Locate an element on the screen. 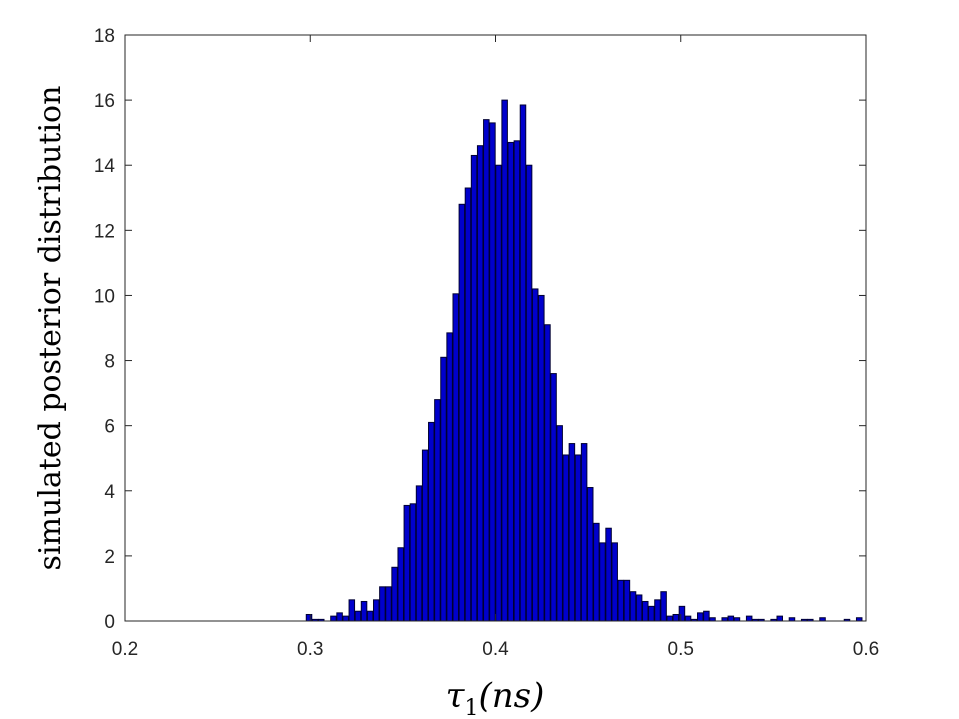  y-tick-label: 10 is located at coordinates (104, 296).